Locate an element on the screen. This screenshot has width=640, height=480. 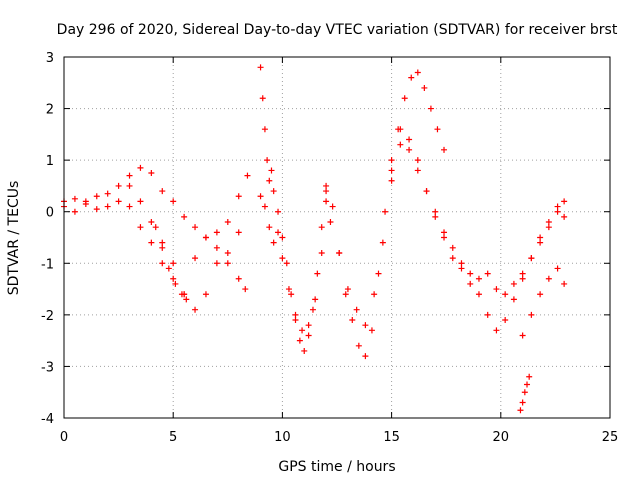
series-track-d is located at coordinates (171, 263).